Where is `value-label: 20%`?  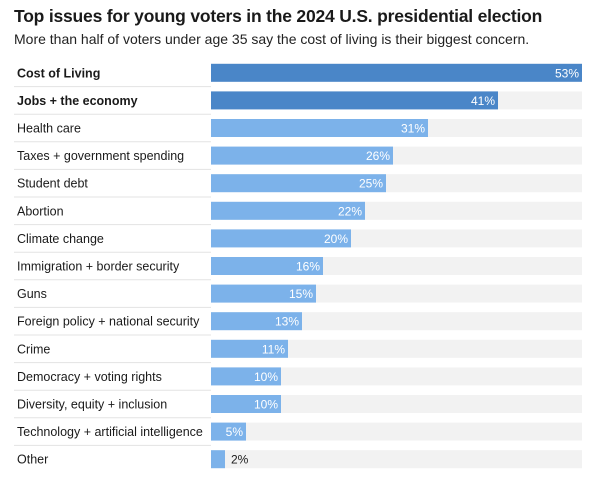 value-label: 20% is located at coordinates (336, 239).